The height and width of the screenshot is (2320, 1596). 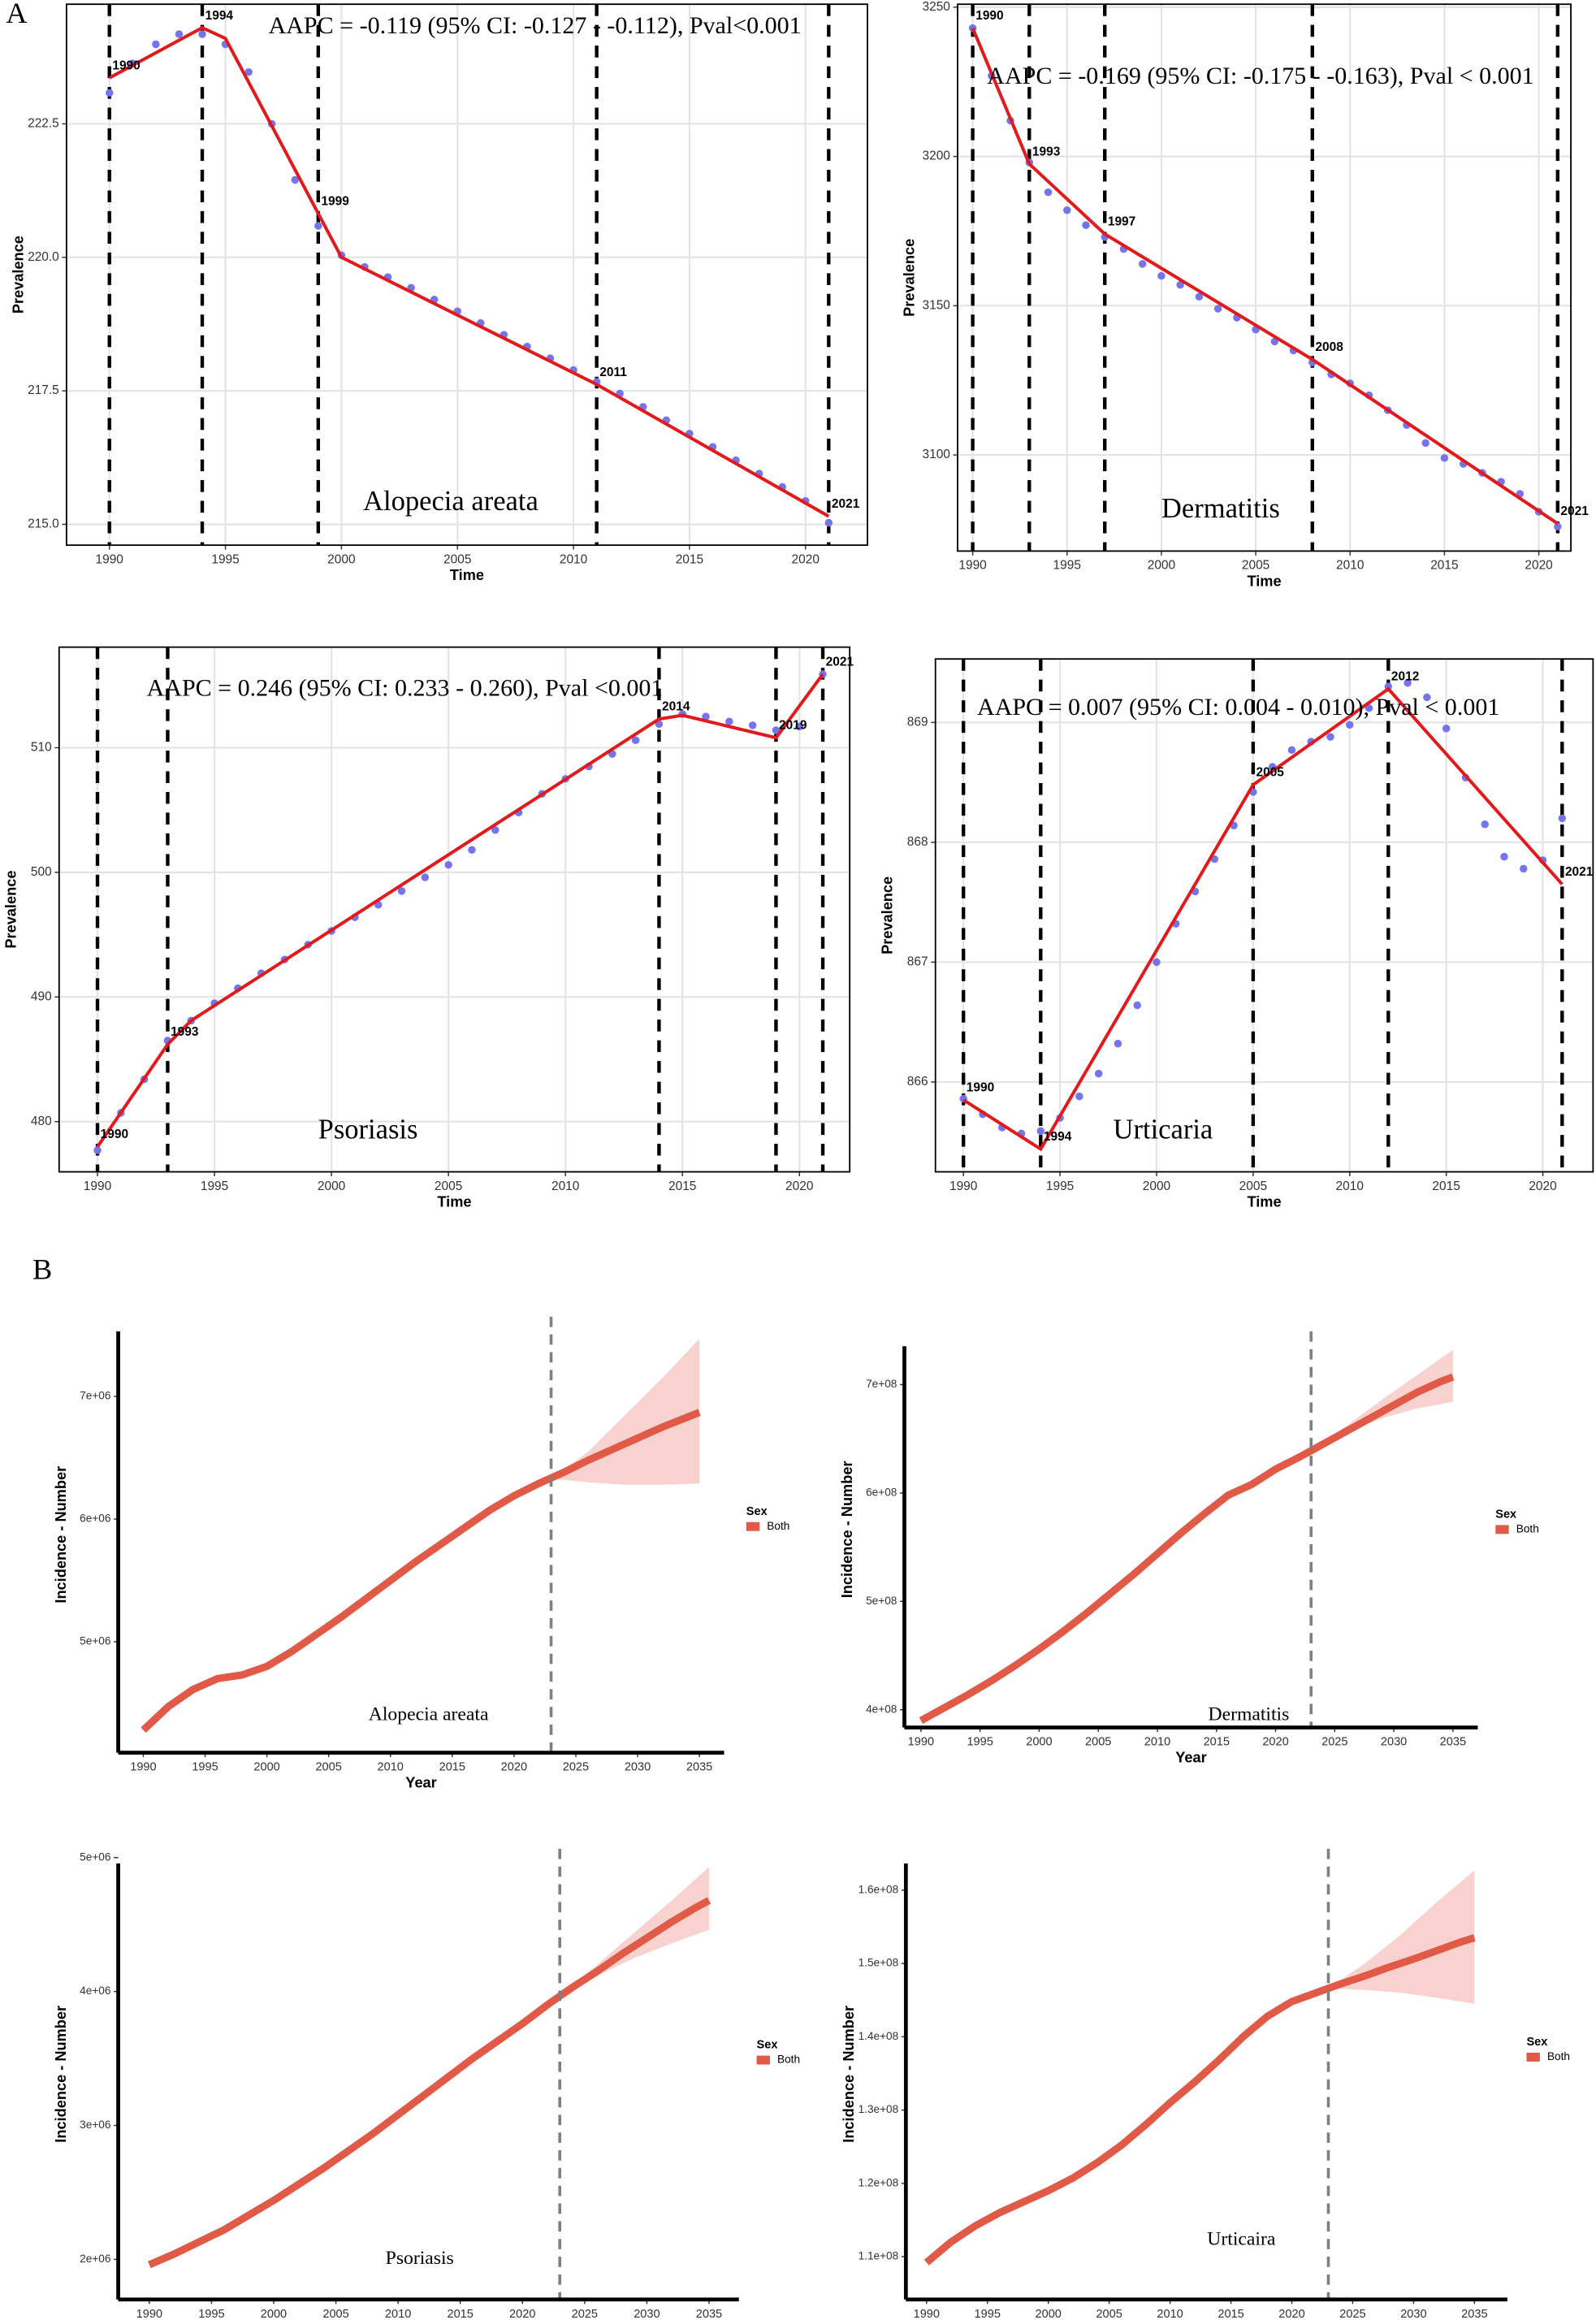 I want to click on y-tick-label: 5e+08, so click(x=881, y=1601).